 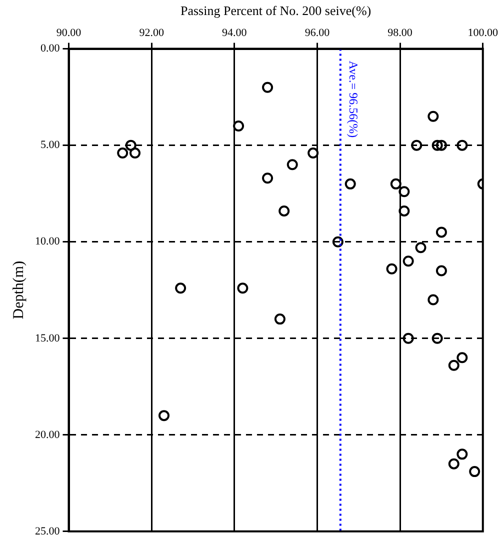 What do you see at coordinates (50, 145) in the screenshot?
I see `y-tick-label: 5.00` at bounding box center [50, 145].